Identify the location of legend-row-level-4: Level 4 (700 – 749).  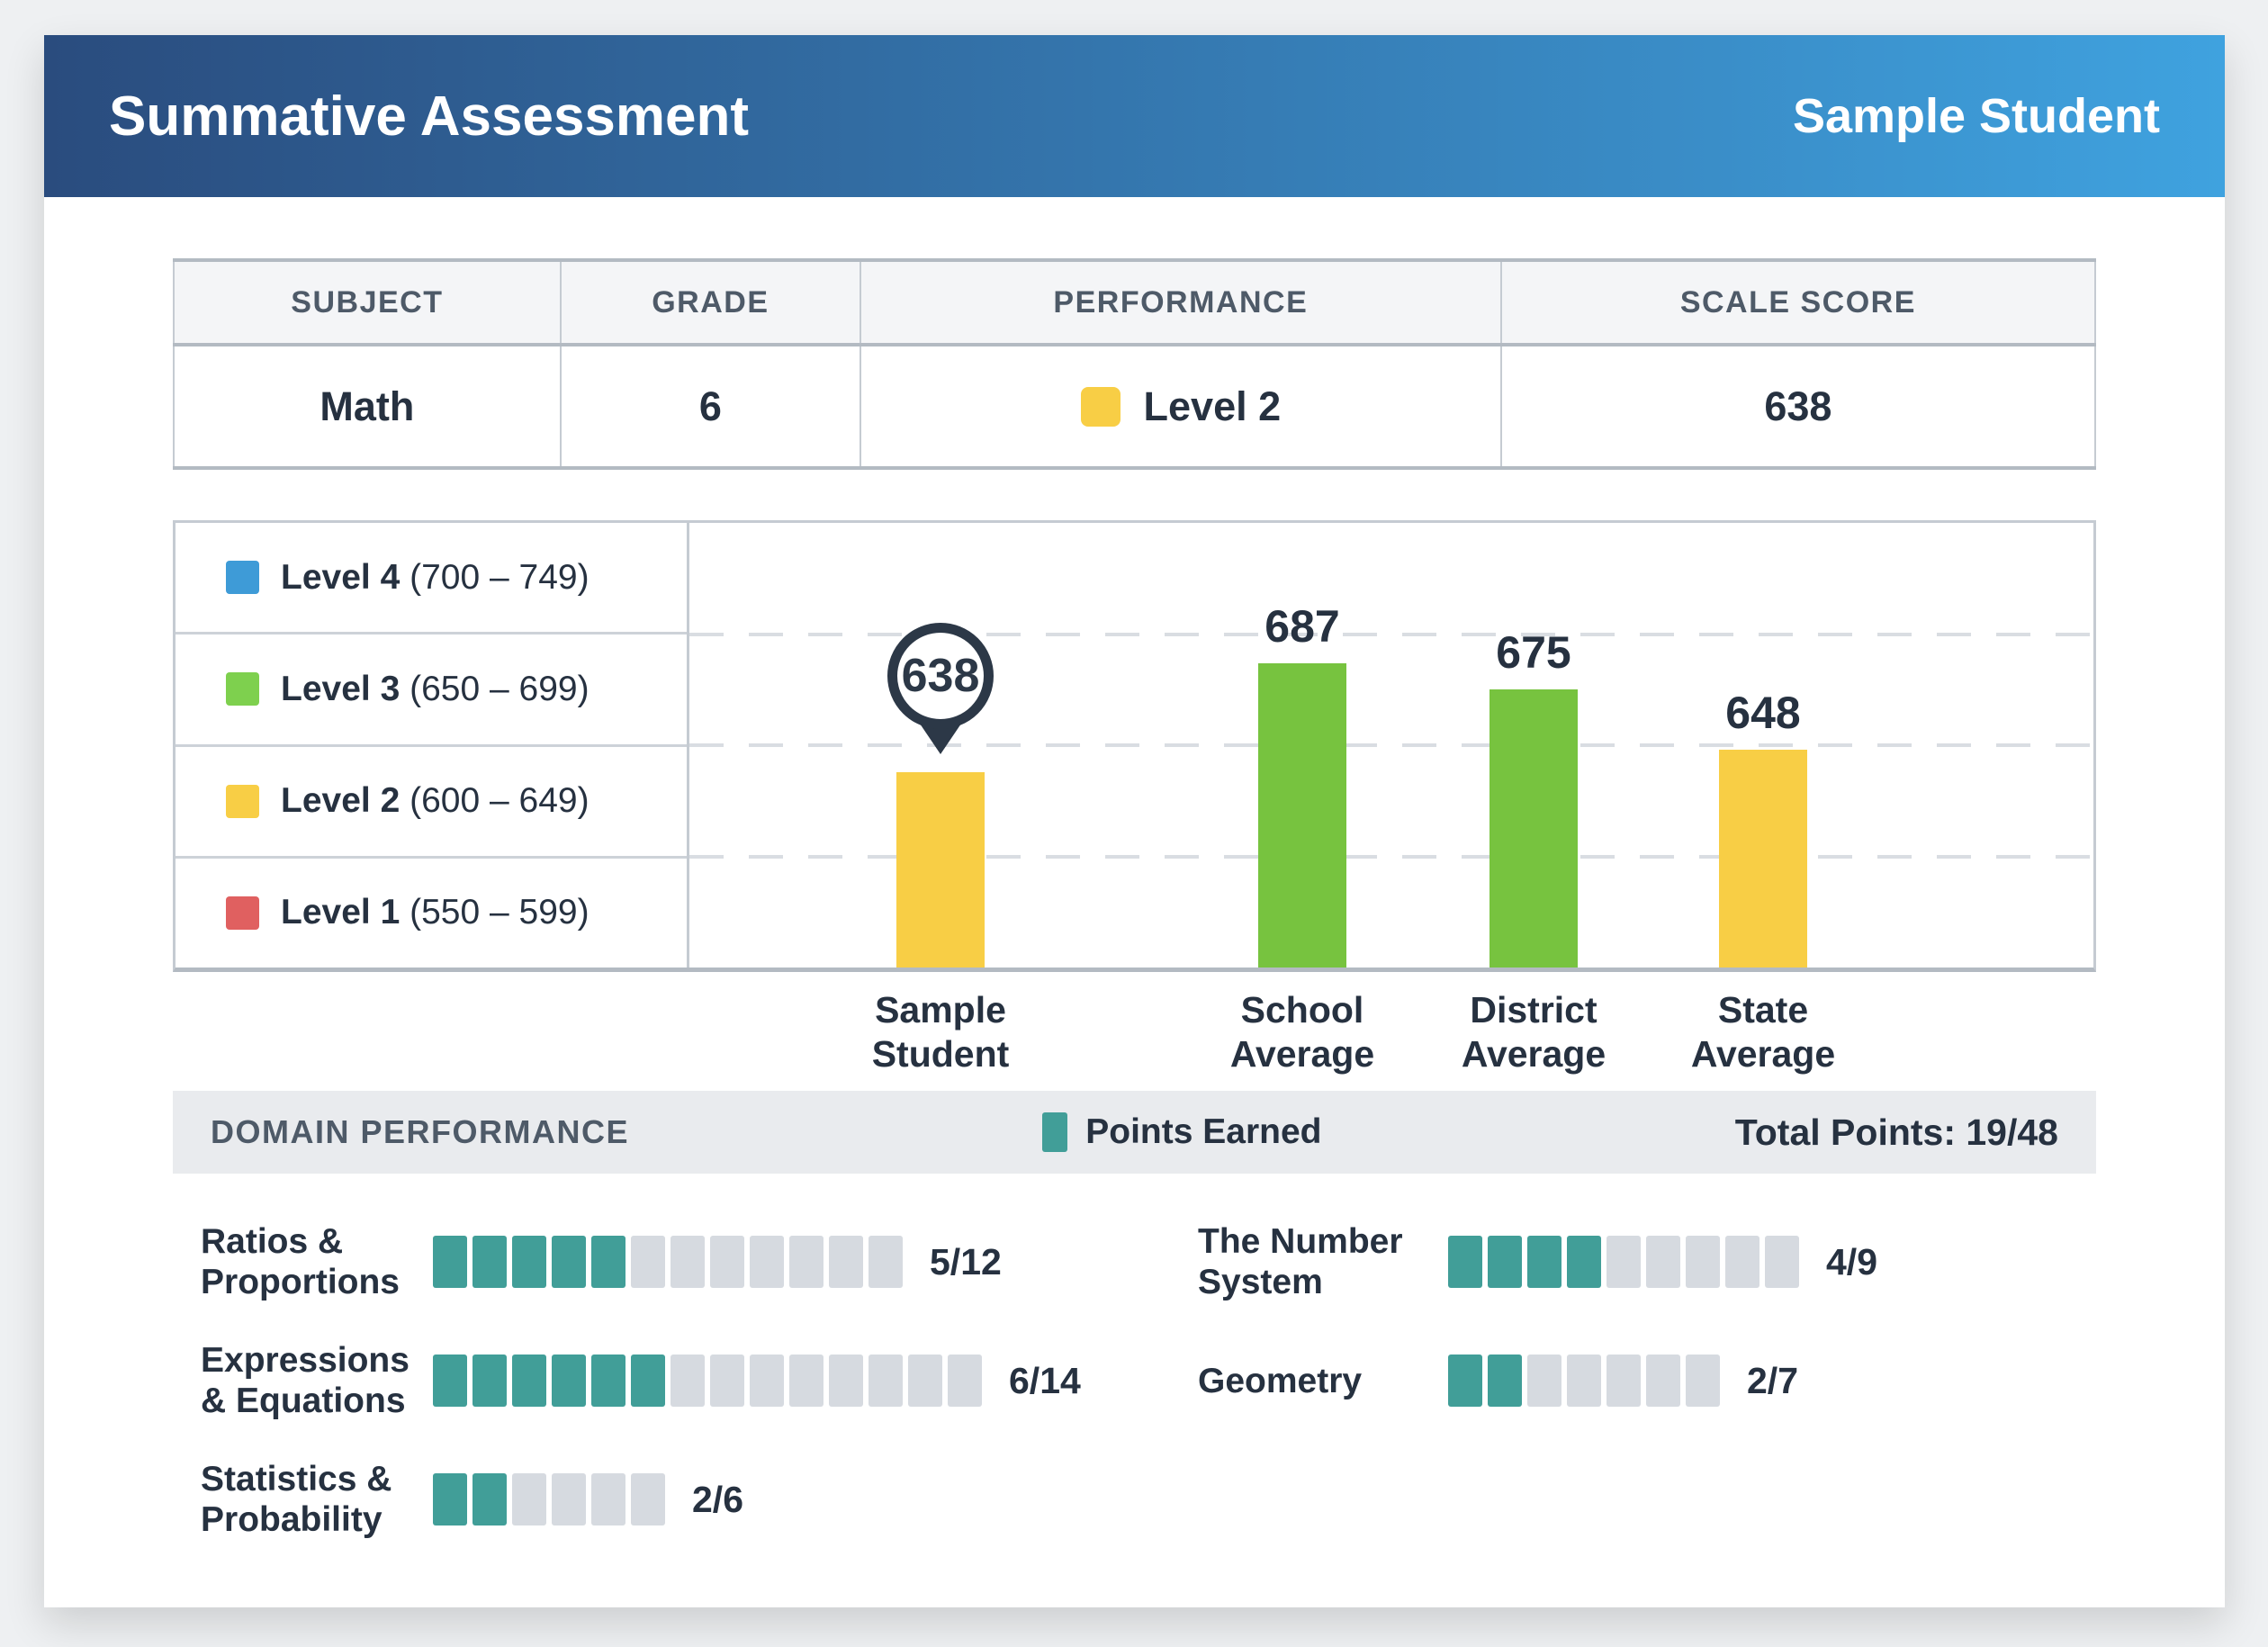
(431, 579).